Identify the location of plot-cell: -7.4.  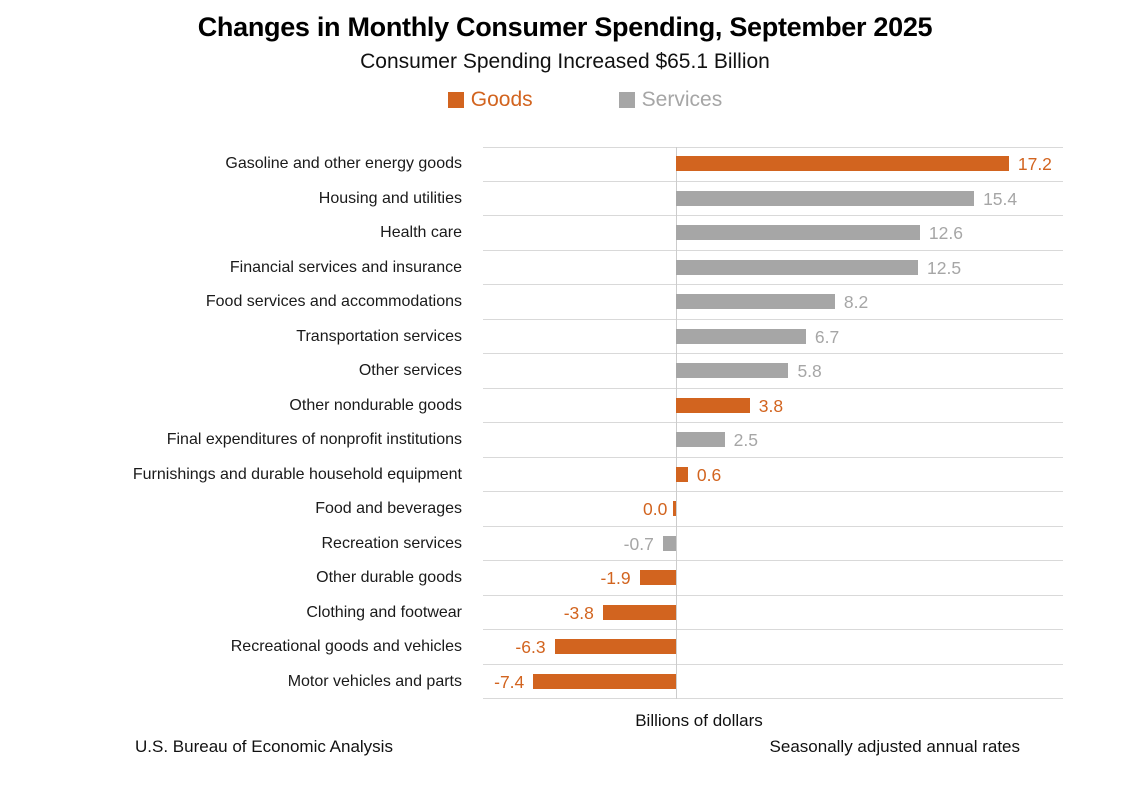
(773, 682).